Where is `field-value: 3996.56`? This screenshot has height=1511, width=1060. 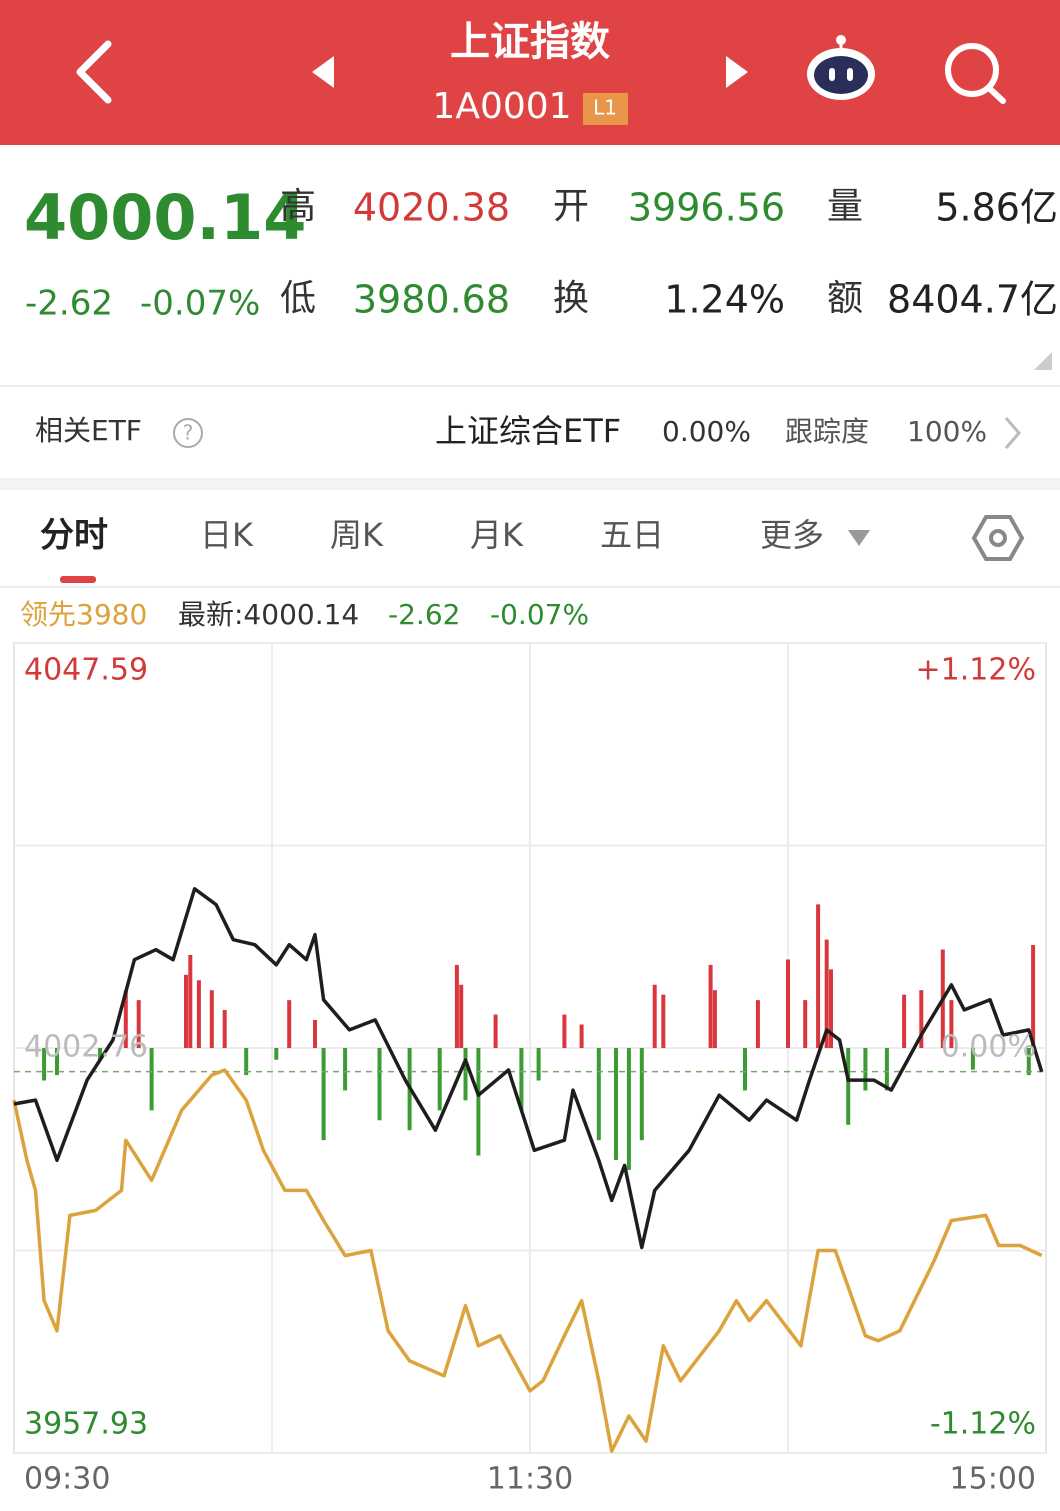
field-value: 3996.56 is located at coordinates (706, 208).